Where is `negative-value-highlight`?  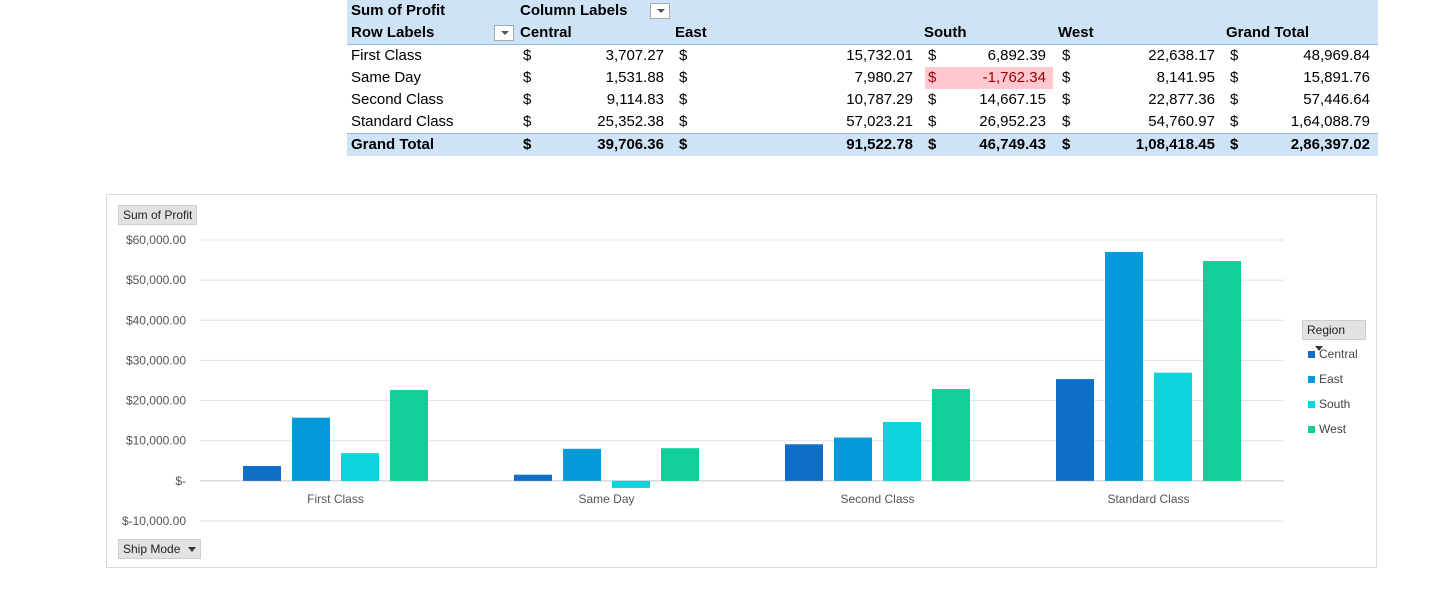 negative-value-highlight is located at coordinates (989, 78).